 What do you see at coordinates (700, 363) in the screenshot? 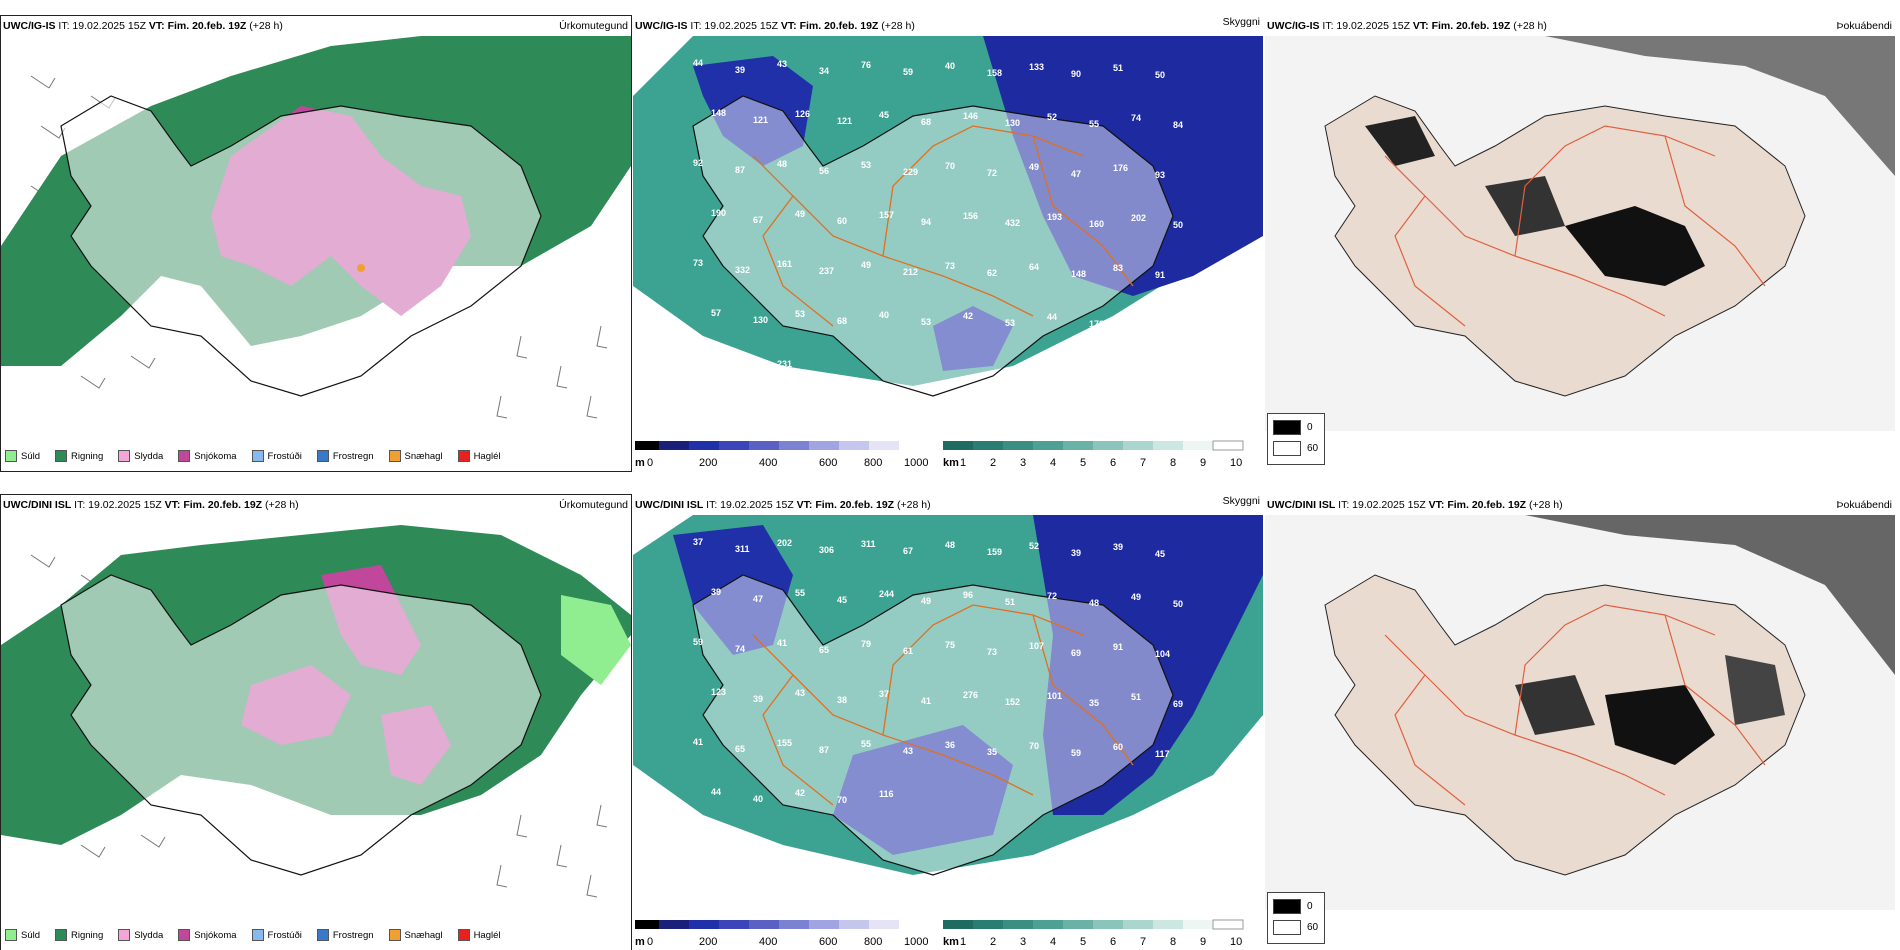
I see `ceiling-label: 203` at bounding box center [700, 363].